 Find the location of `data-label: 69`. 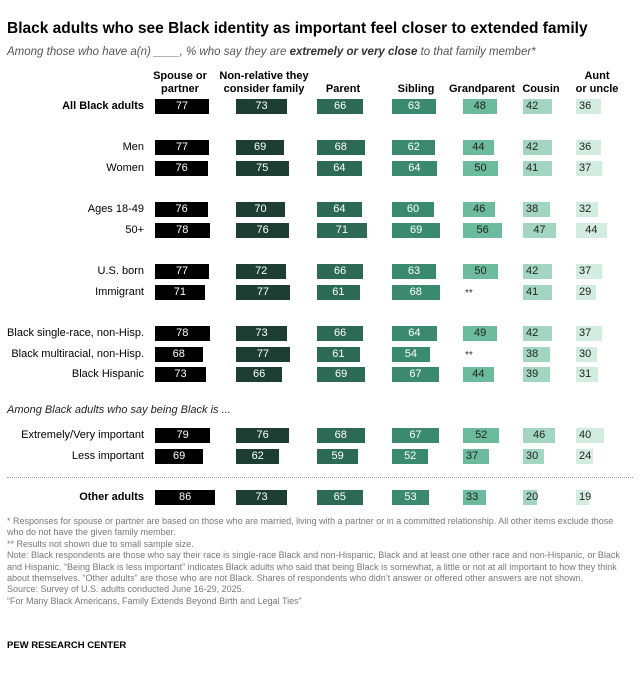

data-label: 69 is located at coordinates (179, 456).